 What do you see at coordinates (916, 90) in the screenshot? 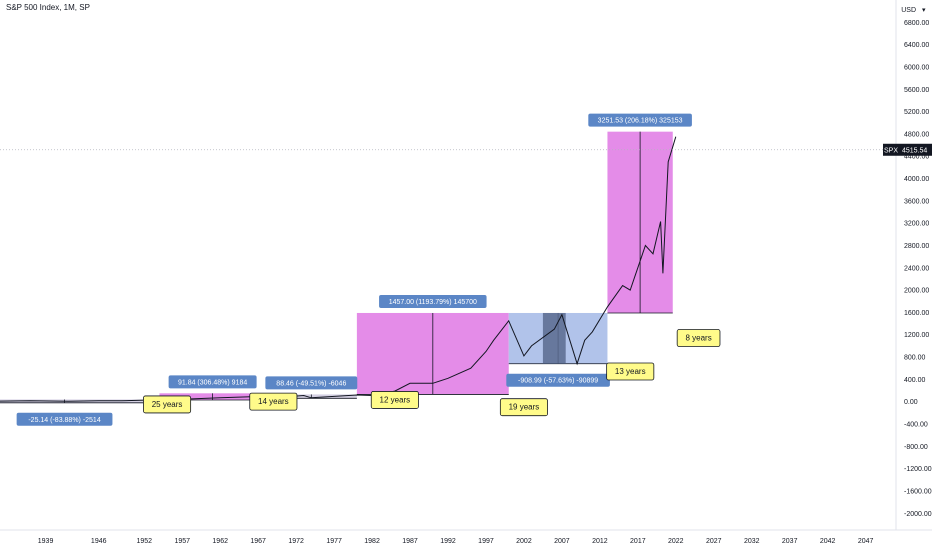
I see `y-tick-label: 5600.00` at bounding box center [916, 90].